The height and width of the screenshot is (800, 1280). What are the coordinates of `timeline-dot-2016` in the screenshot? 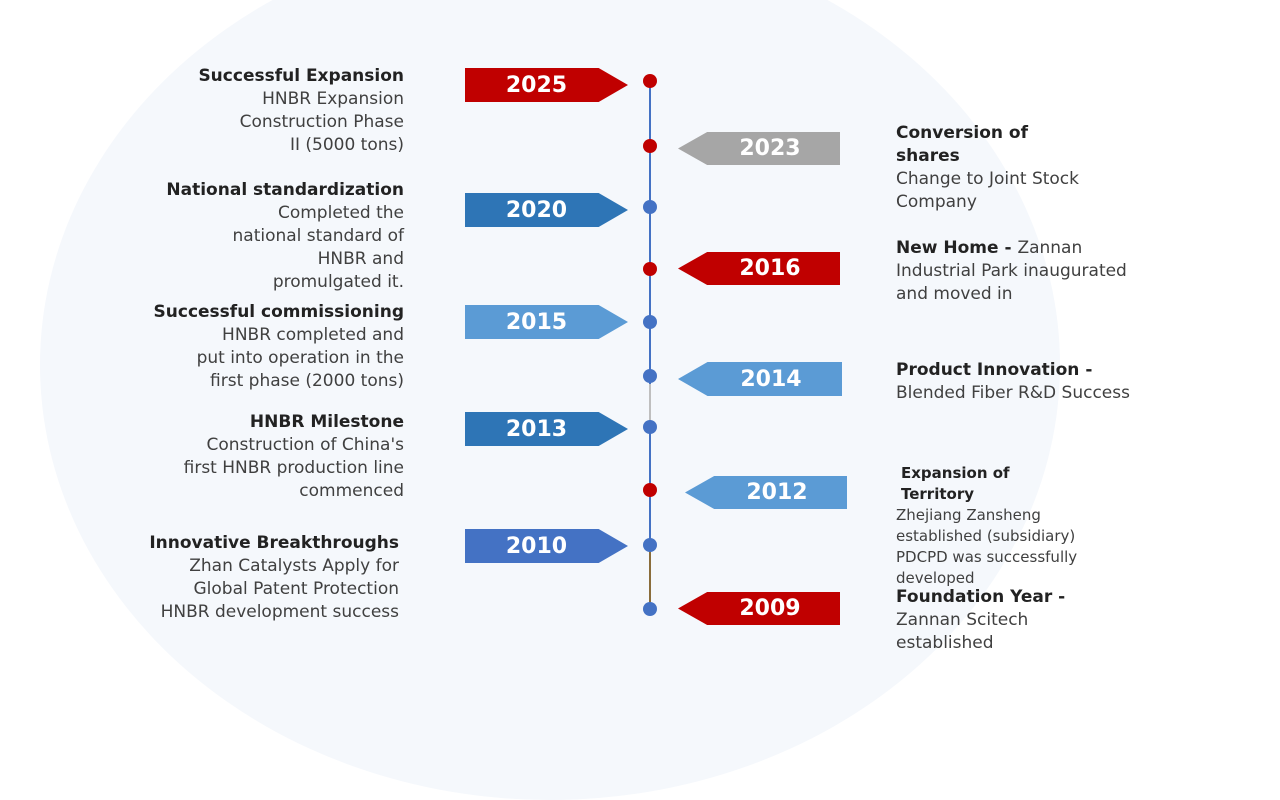 It's located at (650, 269).